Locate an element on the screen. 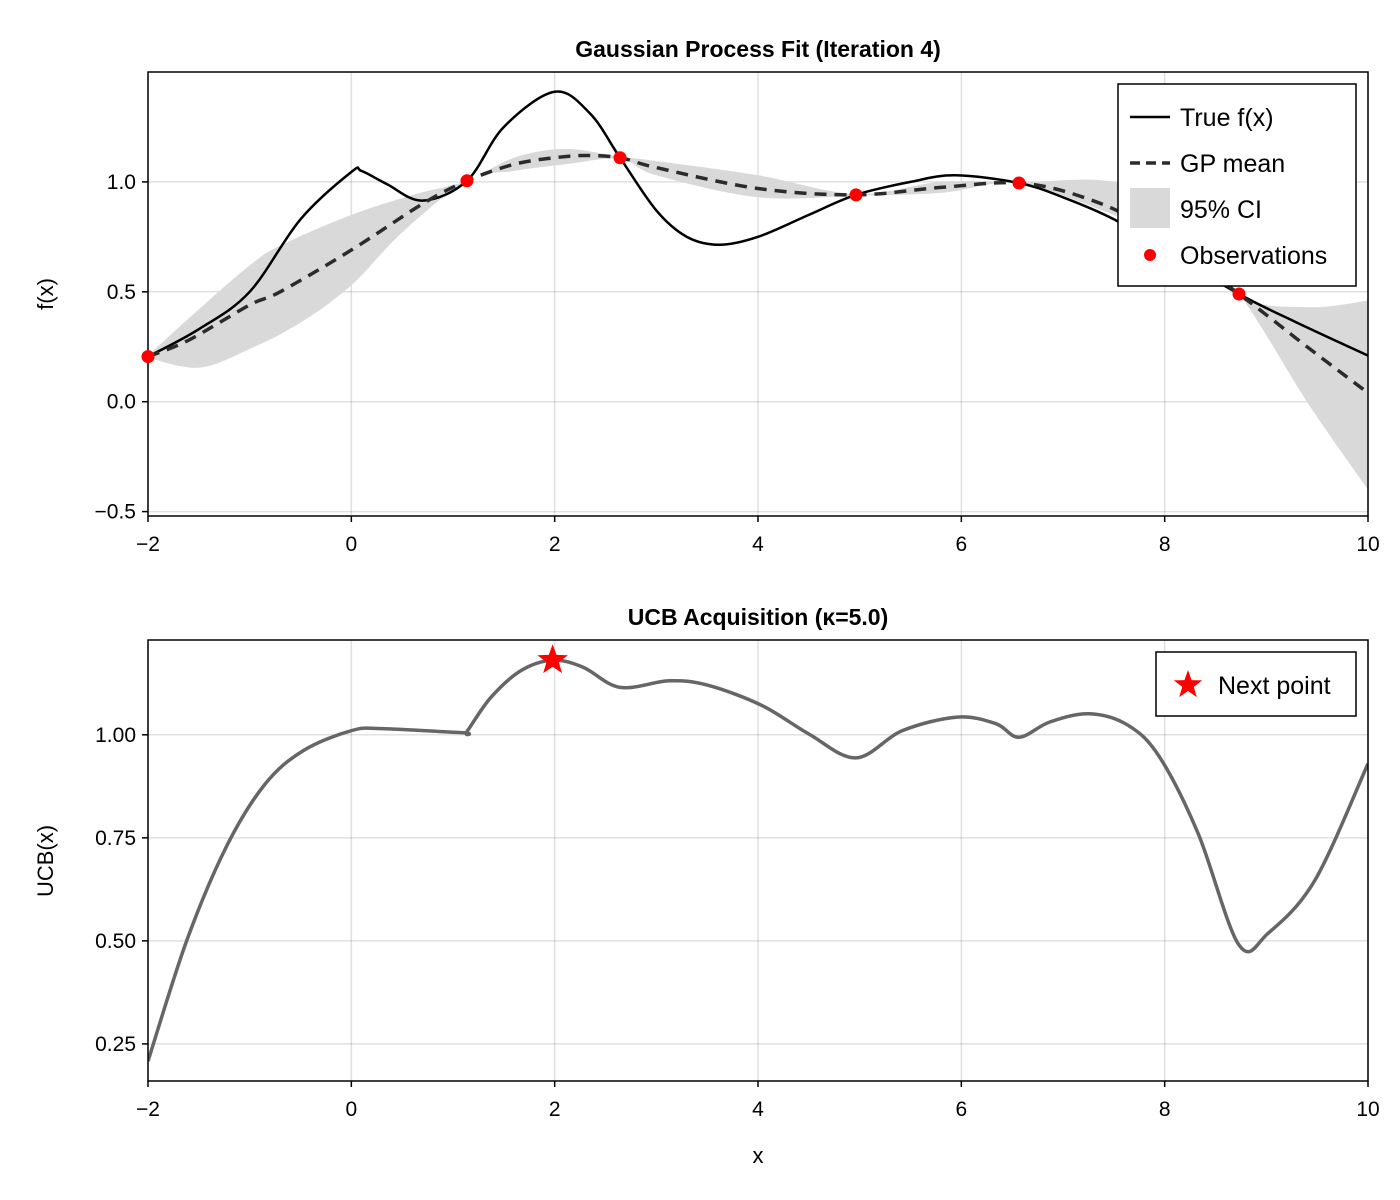  gp-fit-ylabel: f(x) is located at coordinates (45, 294).